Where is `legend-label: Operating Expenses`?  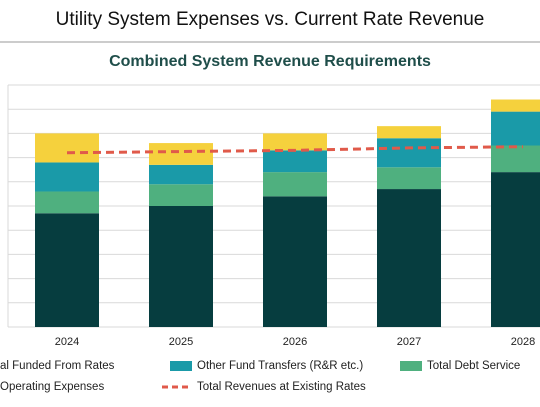
legend-label: Operating Expenses is located at coordinates (52, 387).